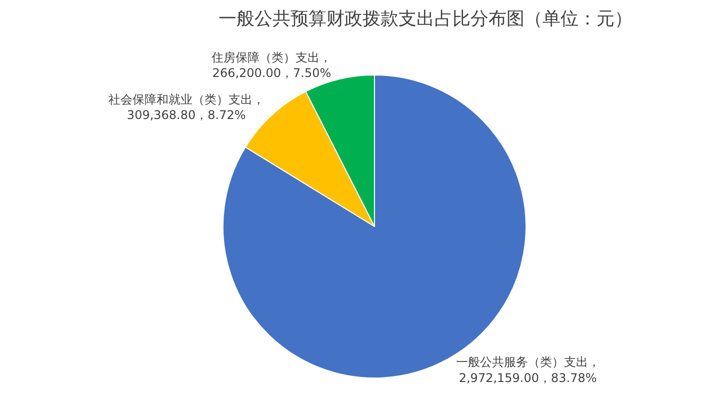 Image resolution: width=709 pixels, height=403 pixels. What do you see at coordinates (528, 370) in the screenshot?
I see `slice-label: 一般公共服务（类）支出，2,972,159.00，83.78%` at bounding box center [528, 370].